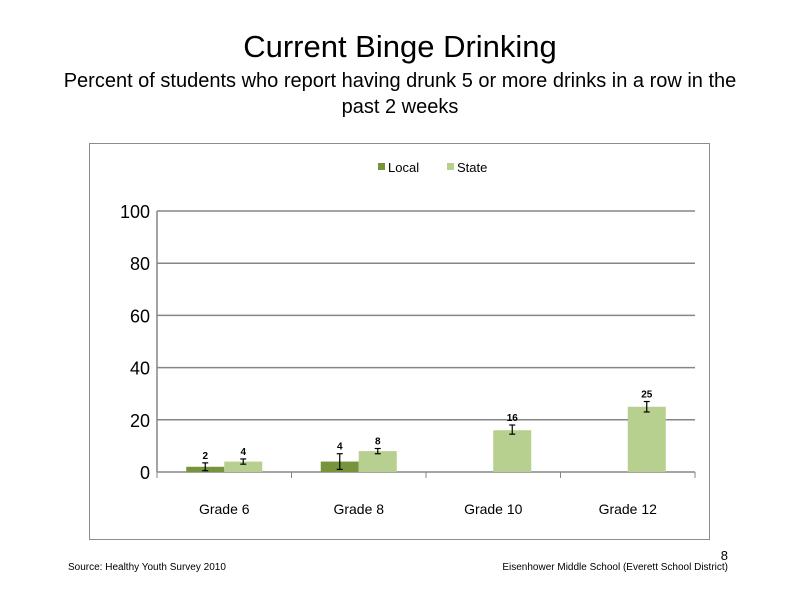 The image size is (800, 600). What do you see at coordinates (493, 509) in the screenshot?
I see `x-tick-label: Grade 10` at bounding box center [493, 509].